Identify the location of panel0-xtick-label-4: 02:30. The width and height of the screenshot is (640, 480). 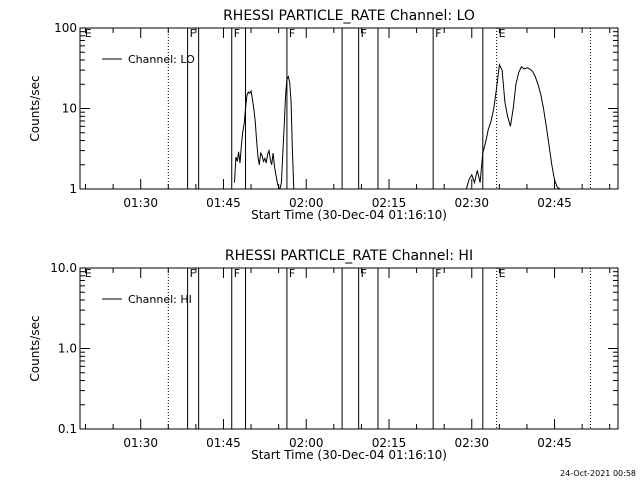
(471, 203).